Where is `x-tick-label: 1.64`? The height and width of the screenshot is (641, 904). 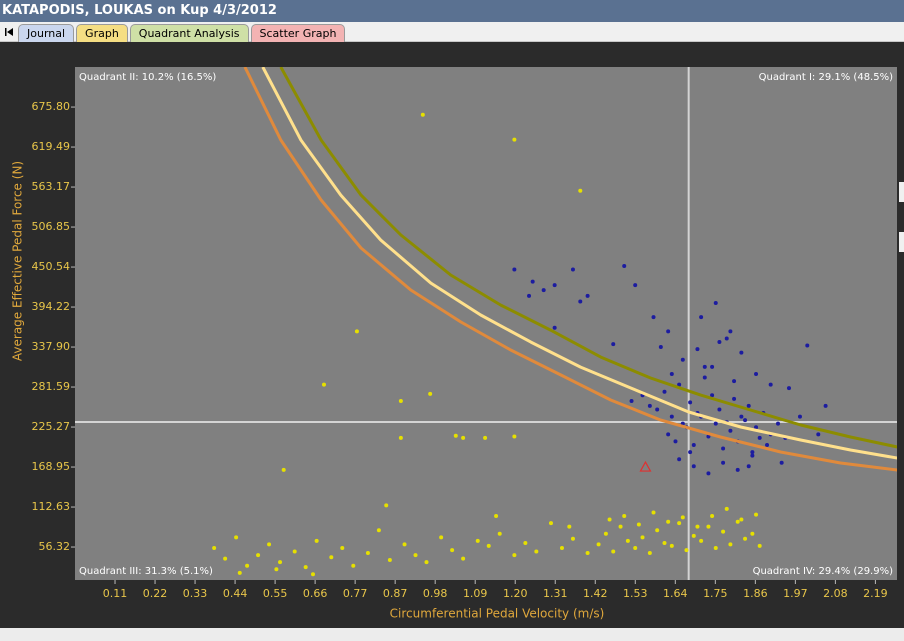
x-tick-label: 1.64 is located at coordinates (675, 593).